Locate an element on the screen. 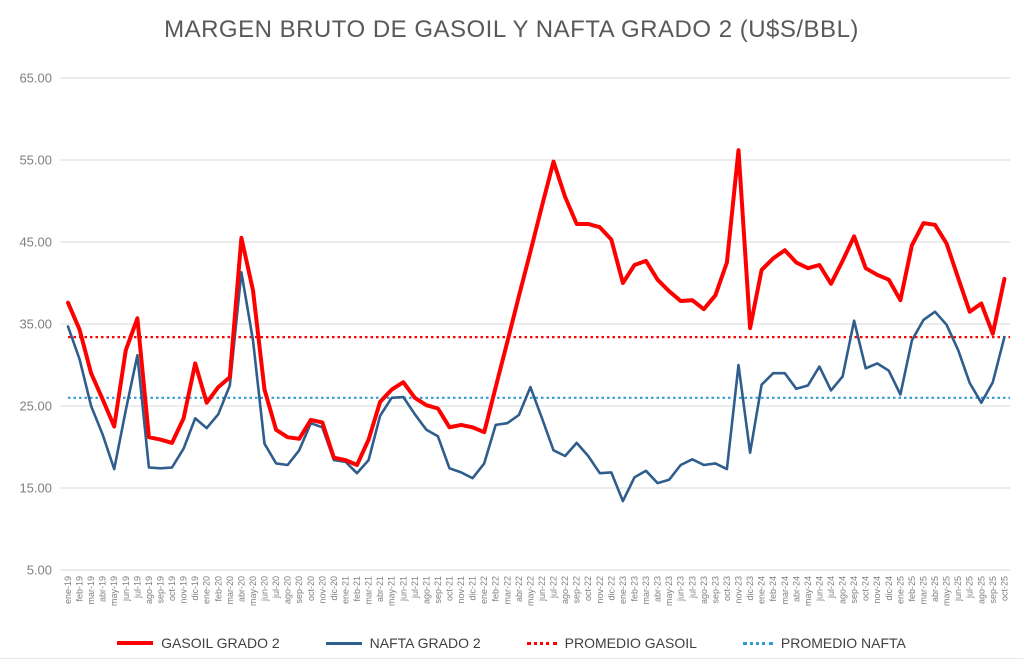 This screenshot has width=1023, height=659. x-axis-tick-label: abr-23 is located at coordinates (658, 589).